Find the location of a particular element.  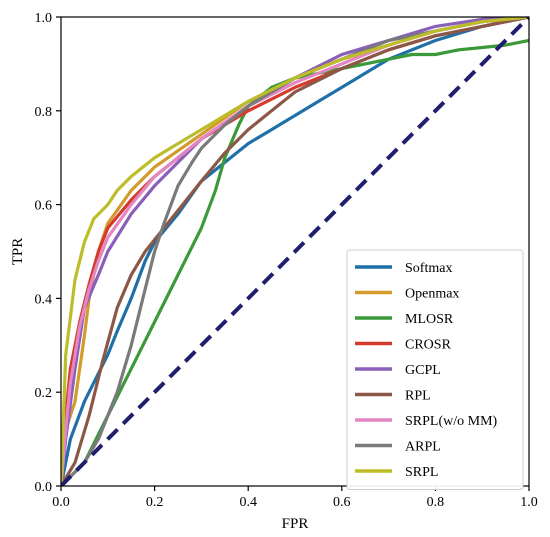

x-tick-label: 0.2 is located at coordinates (155, 502).